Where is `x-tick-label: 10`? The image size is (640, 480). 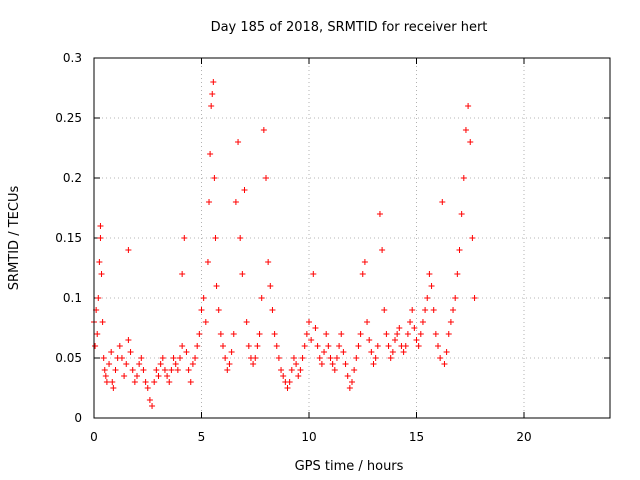 x-tick-label: 10 is located at coordinates (308, 437).